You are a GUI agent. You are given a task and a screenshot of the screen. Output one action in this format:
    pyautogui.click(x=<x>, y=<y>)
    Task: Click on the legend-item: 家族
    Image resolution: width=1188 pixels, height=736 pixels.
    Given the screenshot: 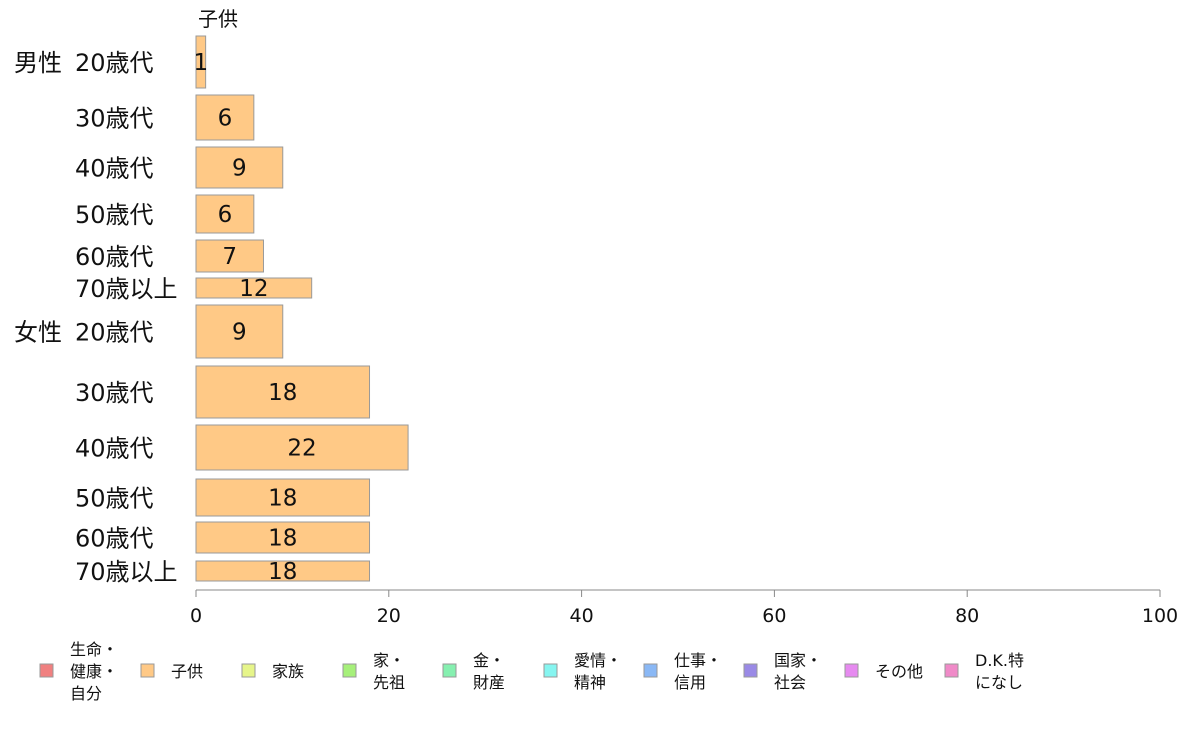 What is the action you would take?
    pyautogui.click(x=272, y=671)
    